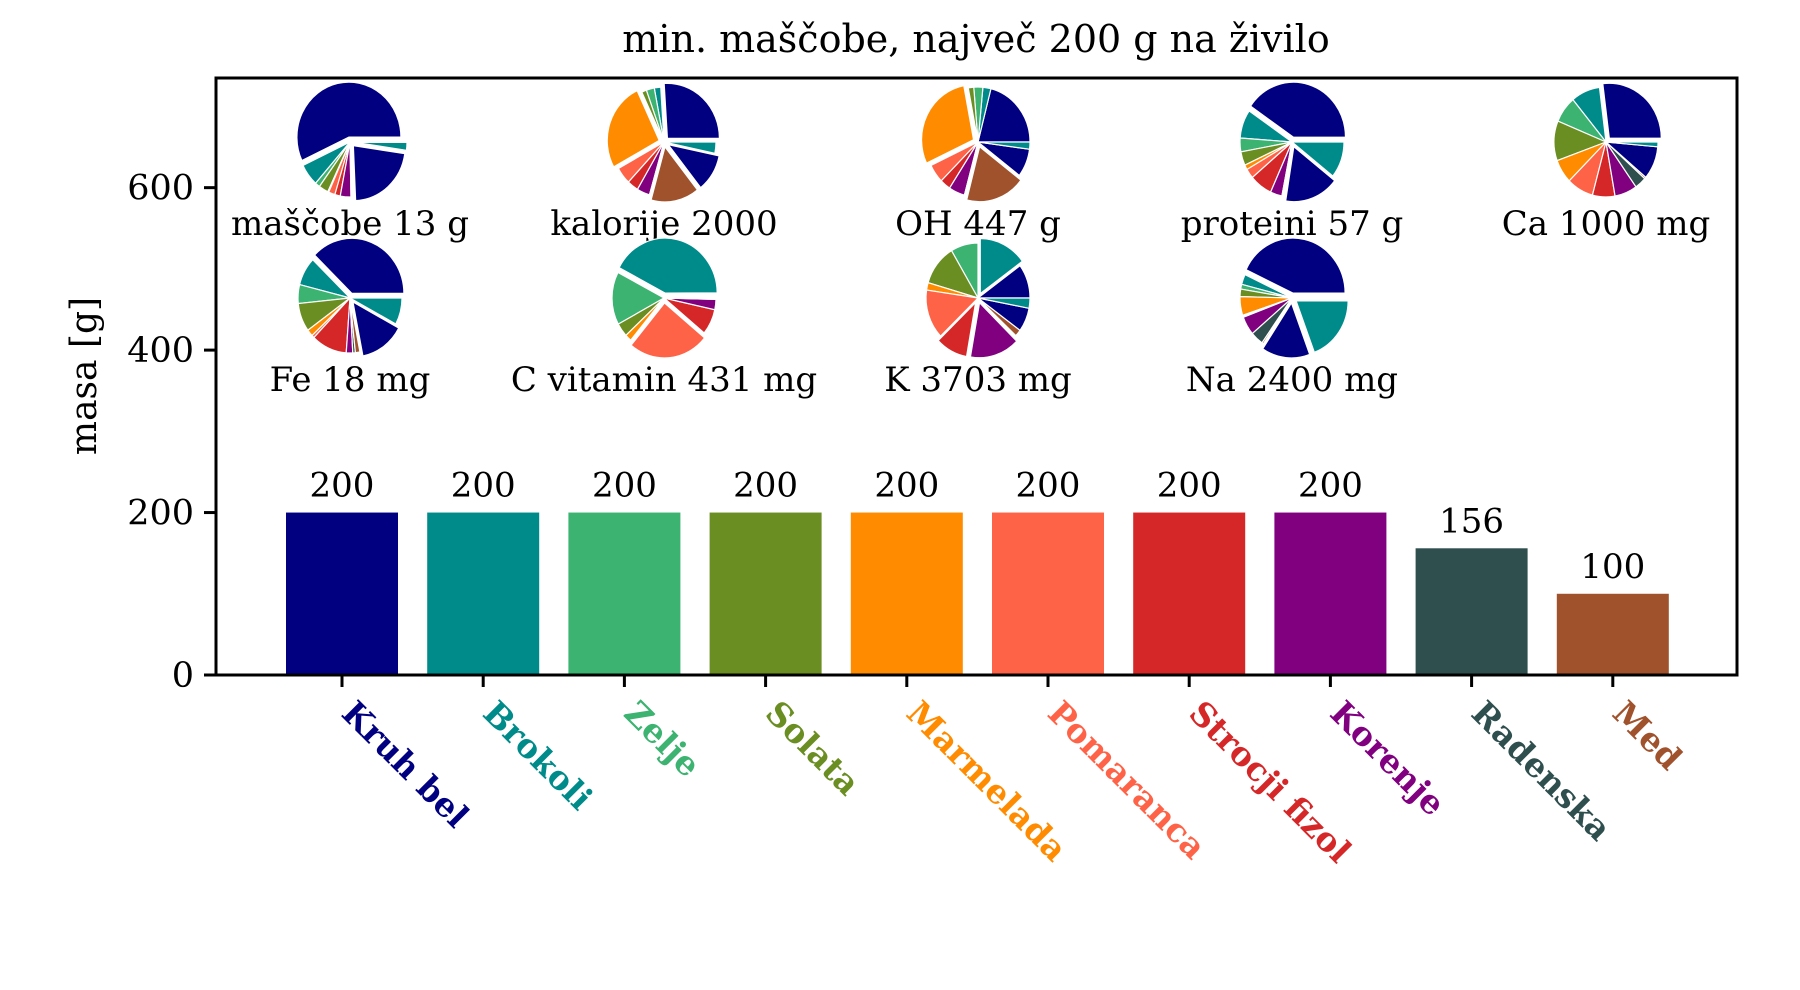 Image resolution: width=1800 pixels, height=990 pixels. What do you see at coordinates (663, 739) in the screenshot?
I see `x-tick-label: Zelje` at bounding box center [663, 739].